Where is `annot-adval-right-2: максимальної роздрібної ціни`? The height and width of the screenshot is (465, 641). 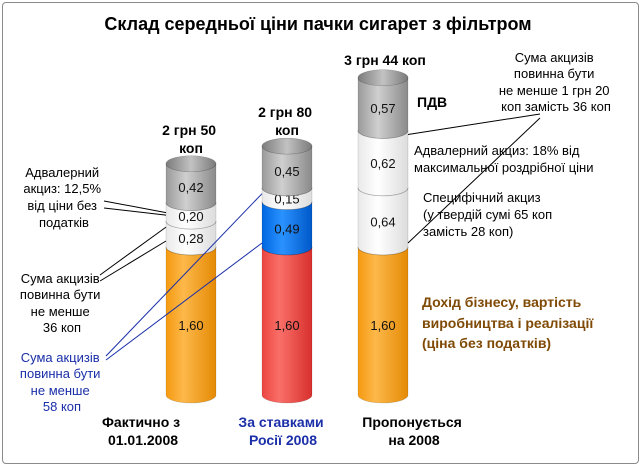
annot-adval-right-2: максимальної роздрібної ціни is located at coordinates (503, 167).